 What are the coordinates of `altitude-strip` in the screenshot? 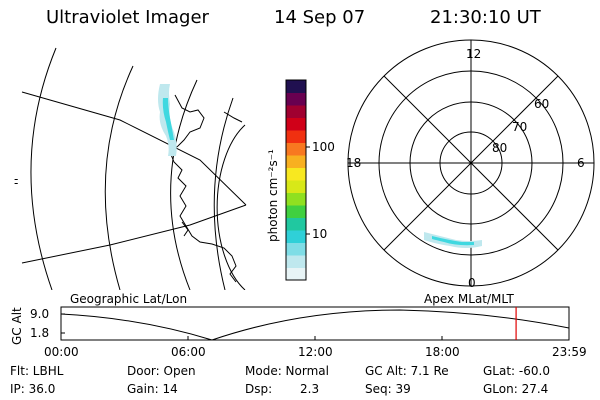 It's located at (315, 323).